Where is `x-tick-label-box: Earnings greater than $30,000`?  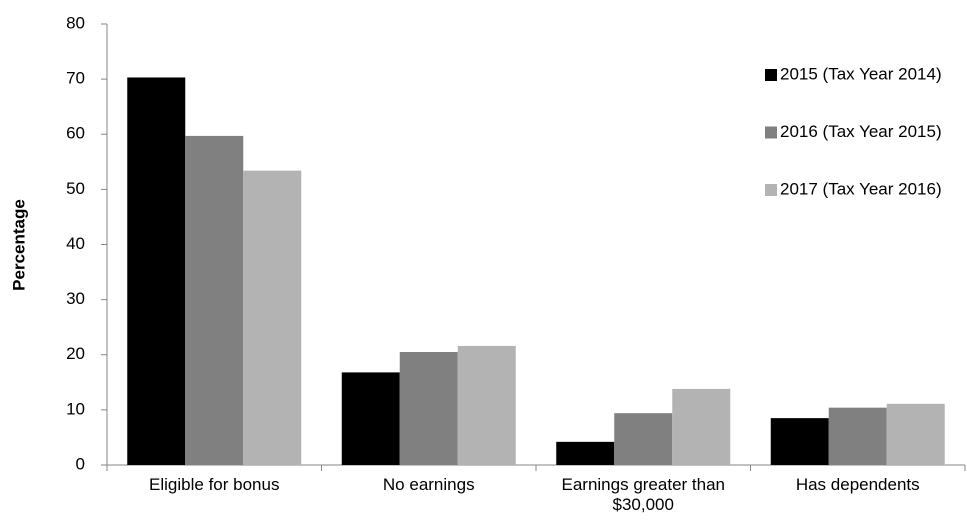
x-tick-label-box: Earnings greater than $30,000 is located at coordinates (643, 494).